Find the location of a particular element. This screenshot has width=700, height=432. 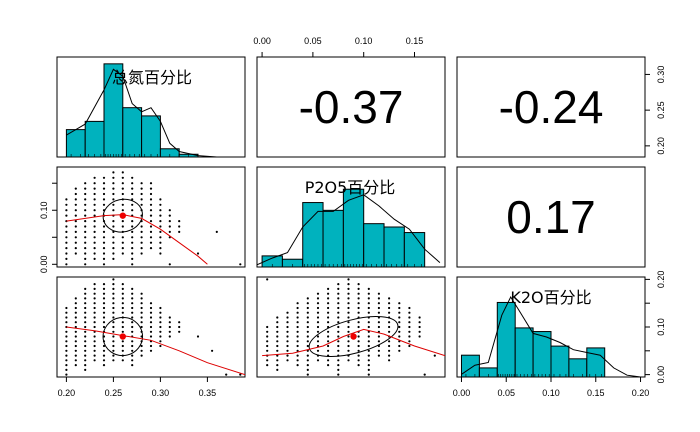

tick-label: 0.15 is located at coordinates (596, 393).